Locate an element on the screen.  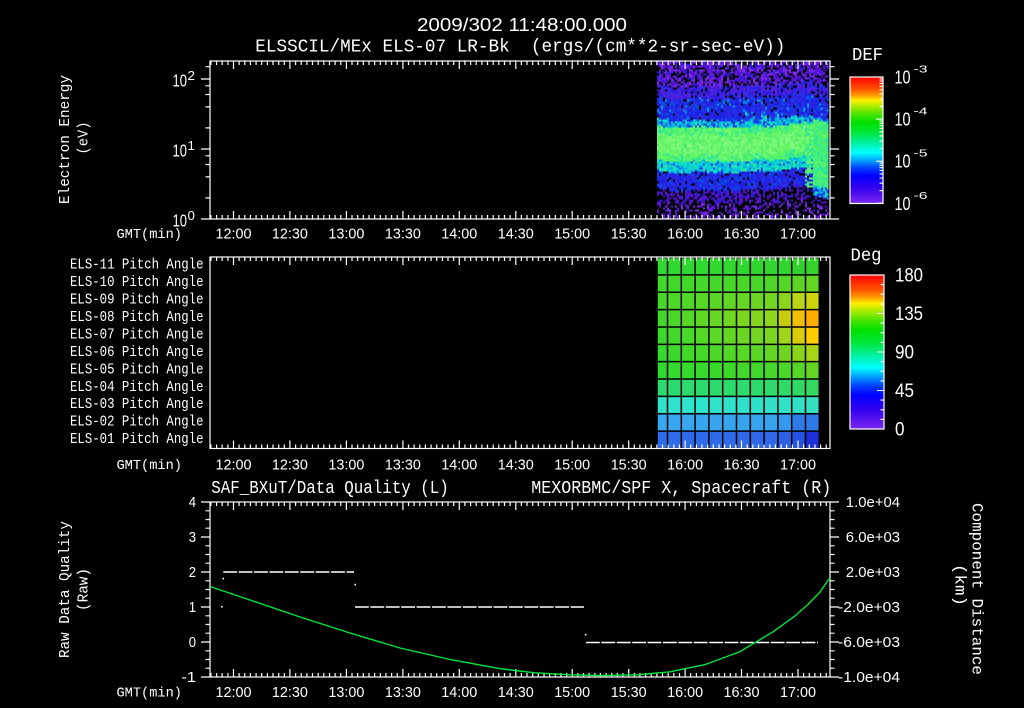
svg-text: Component Distance is located at coordinates (977, 589).